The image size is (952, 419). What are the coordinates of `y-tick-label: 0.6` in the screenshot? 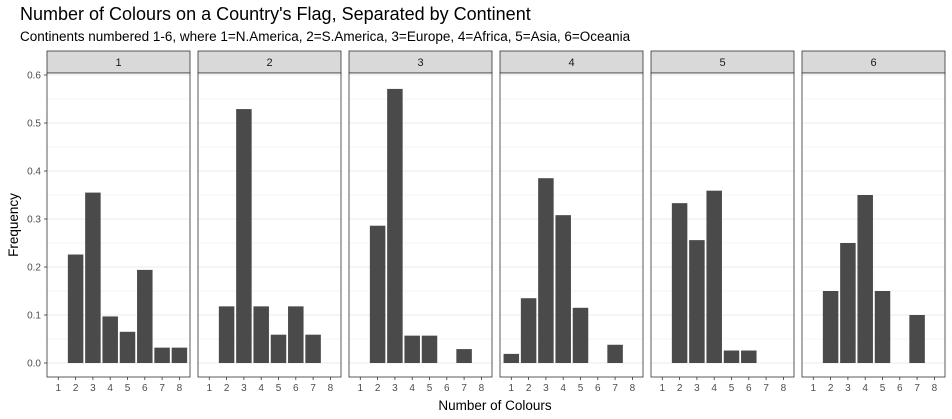 It's located at (34, 76).